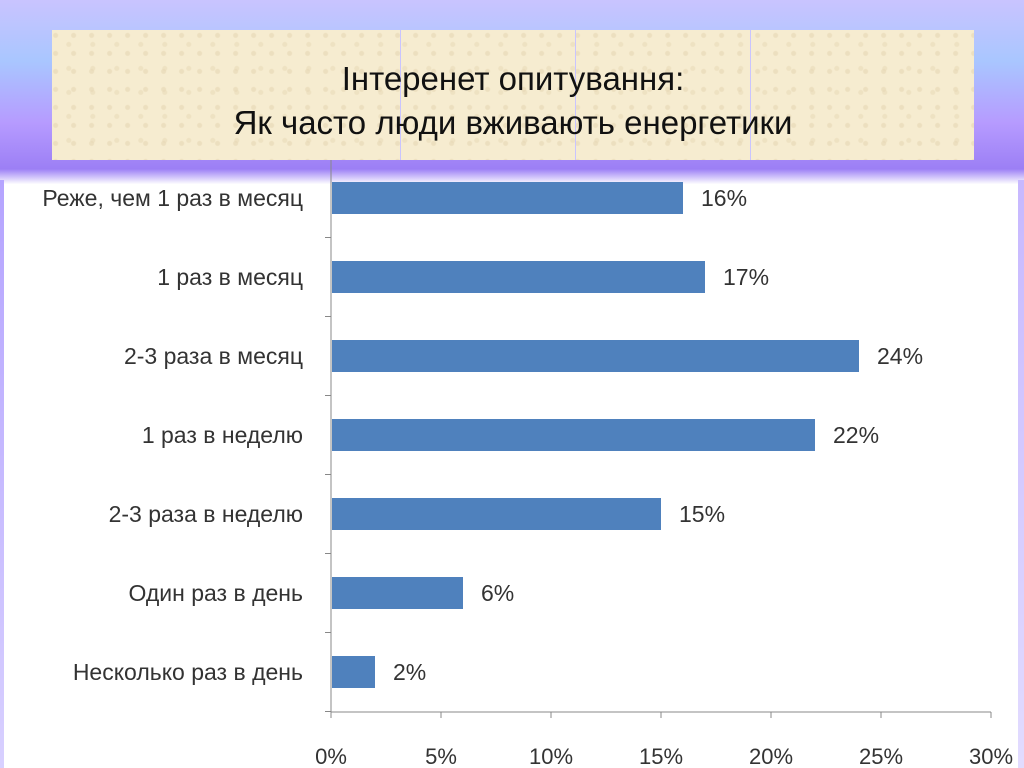 The image size is (1024, 768). Describe the element at coordinates (856, 435) in the screenshot. I see `data-label: 22%` at that location.